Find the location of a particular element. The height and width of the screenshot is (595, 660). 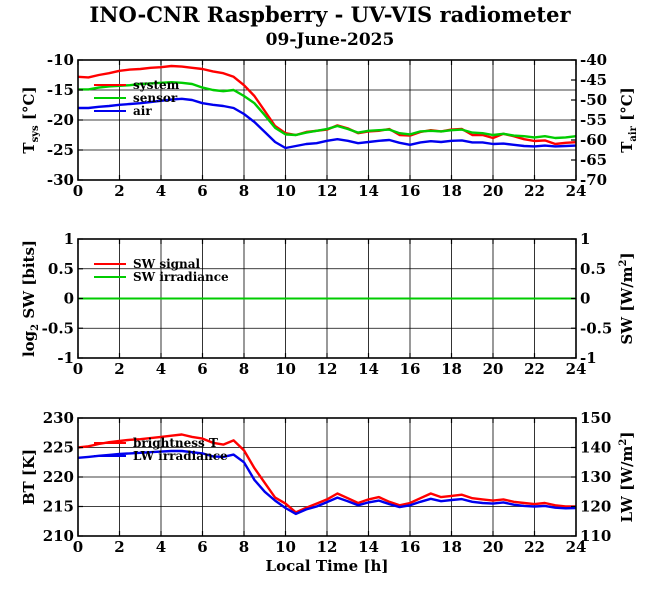

y-tick-label-left: 0.5 is located at coordinates (61, 269).